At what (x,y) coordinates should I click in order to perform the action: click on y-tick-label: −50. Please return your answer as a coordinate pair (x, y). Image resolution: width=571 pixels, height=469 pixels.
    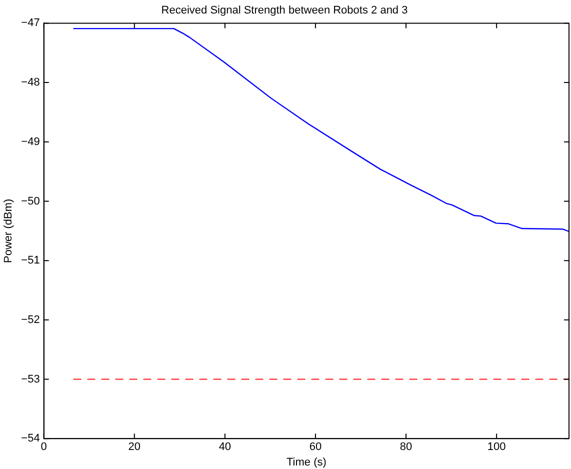
    Looking at the image, I should click on (30, 201).